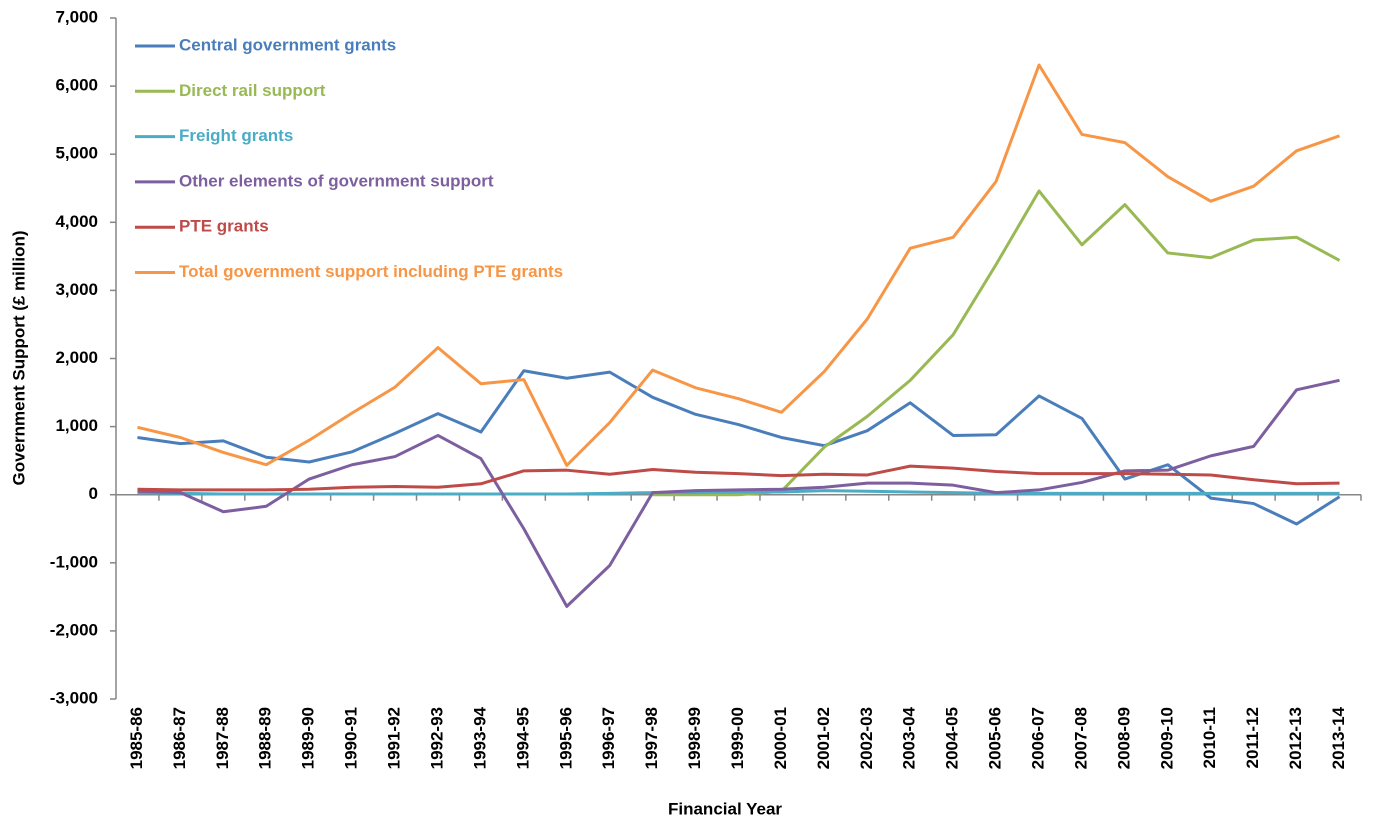 The width and height of the screenshot is (1373, 823). What do you see at coordinates (823, 738) in the screenshot?
I see `x-tick-label: 2001-02` at bounding box center [823, 738].